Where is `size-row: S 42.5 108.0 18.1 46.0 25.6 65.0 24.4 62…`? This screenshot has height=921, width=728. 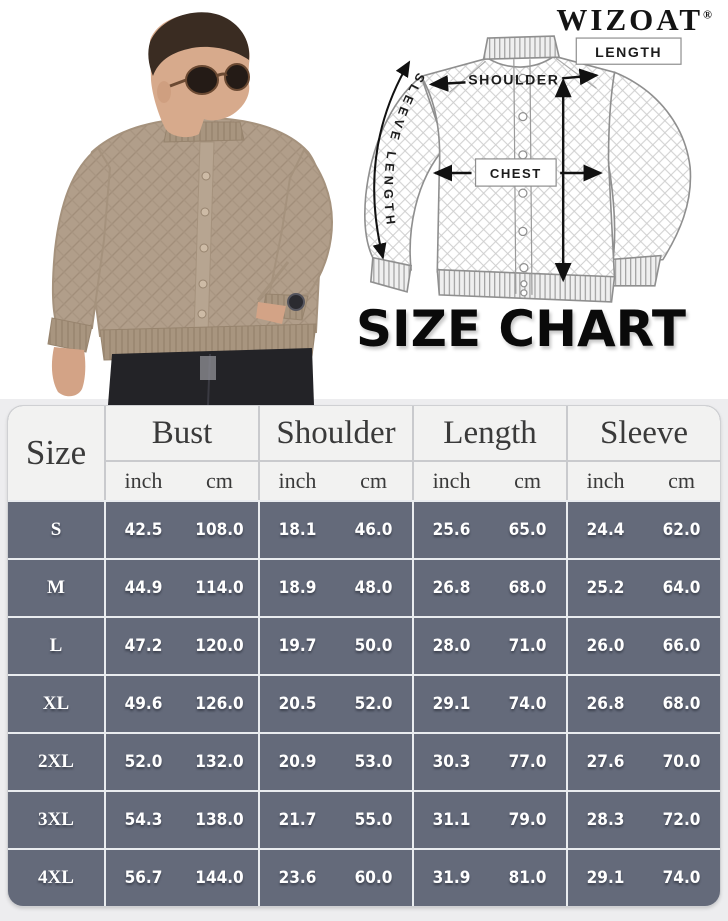
size-row: S 42.5 108.0 18.1 46.0 25.6 65.0 24.4 62… is located at coordinates (364, 529).